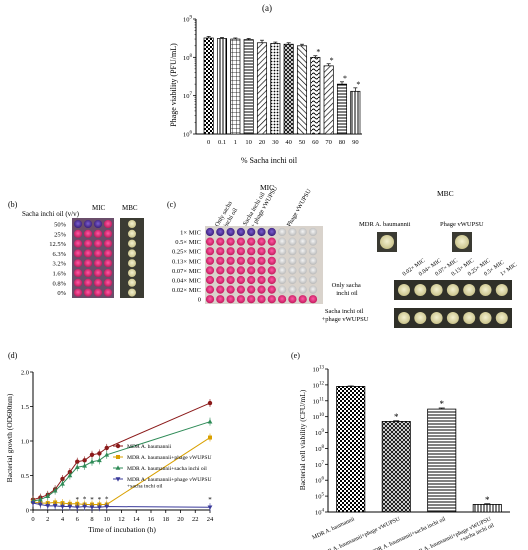 This screenshot has height=550, width=528. What do you see at coordinates (332, 60) in the screenshot?
I see `panel-a-significance-mark: *` at bounding box center [332, 60].